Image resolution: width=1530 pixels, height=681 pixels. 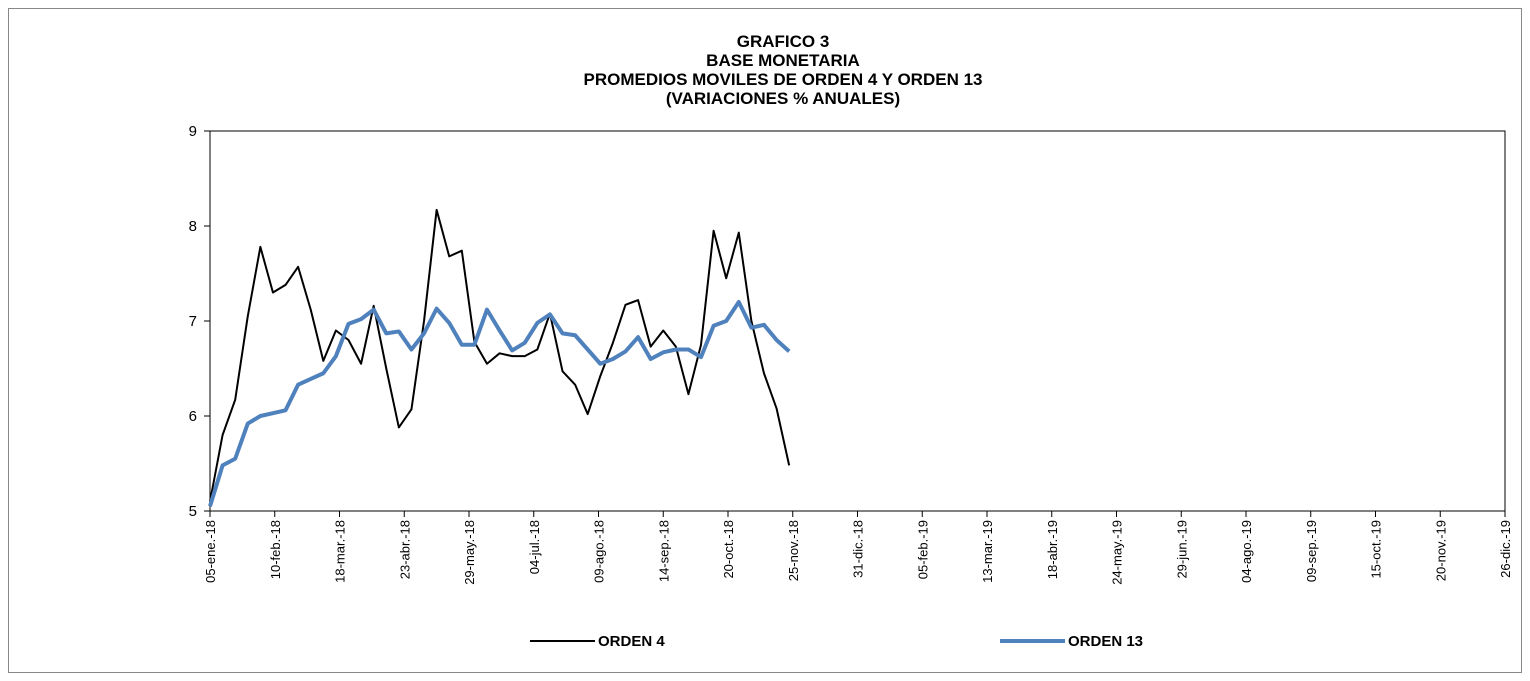 I want to click on x-tick-label: 29-may.-18, so click(x=469, y=552).